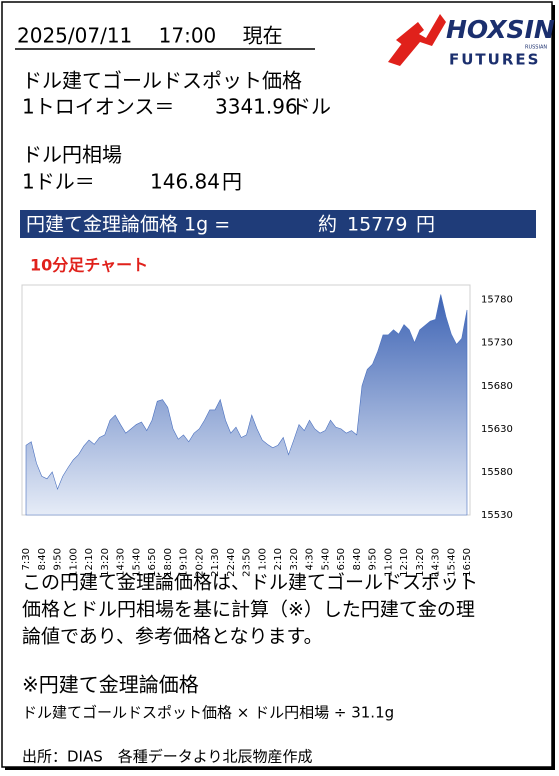 The height and width of the screenshot is (776, 559). What do you see at coordinates (199, 562) in the screenshot?
I see `x-tick-label: 20:20` at bounding box center [199, 562].